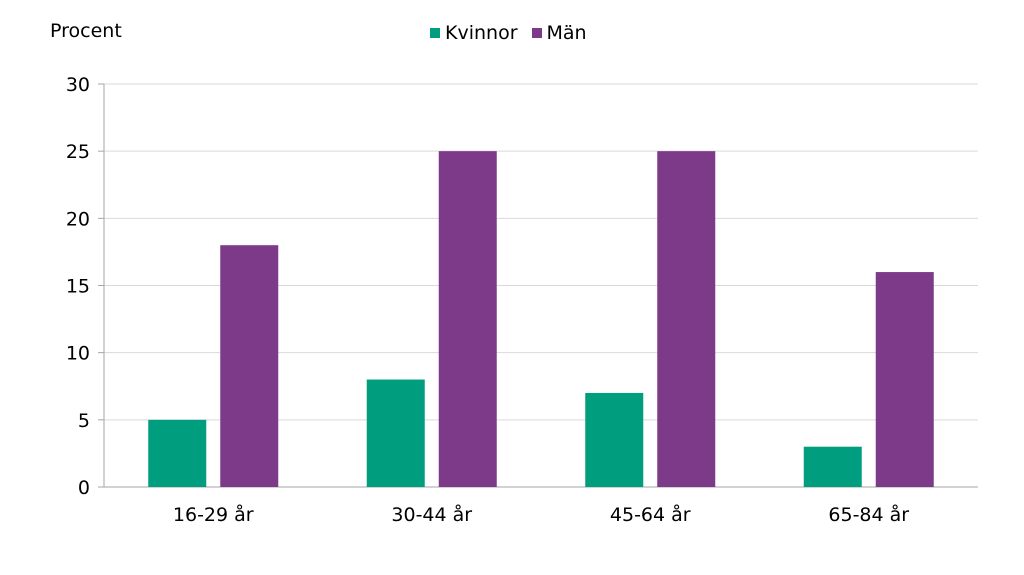 Image resolution: width=1024 pixels, height=575 pixels. Describe the element at coordinates (78, 85) in the screenshot. I see `y-tick-label: 30` at that location.